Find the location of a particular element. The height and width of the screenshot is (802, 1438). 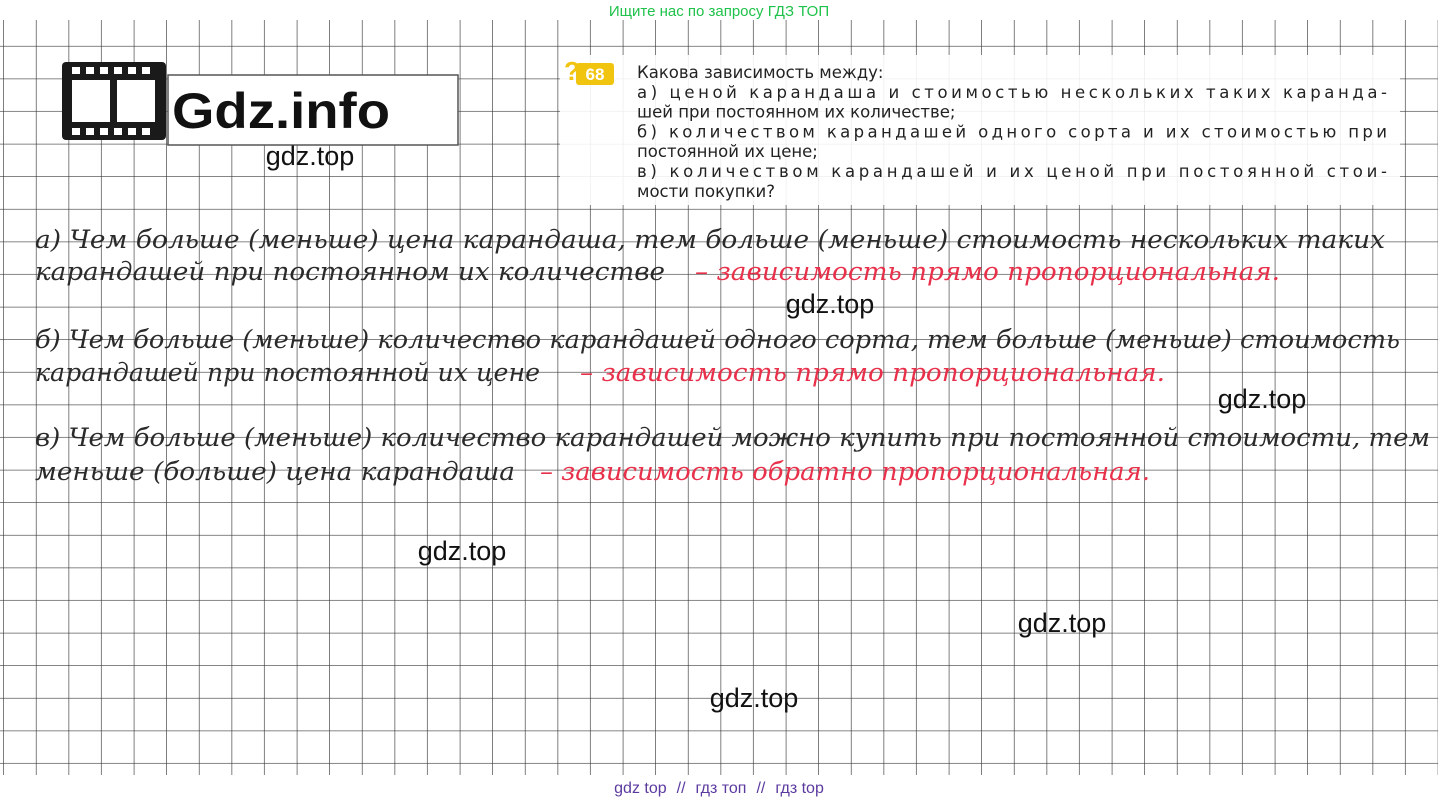

problem-line: постоянной их цене; is located at coordinates (727, 151).